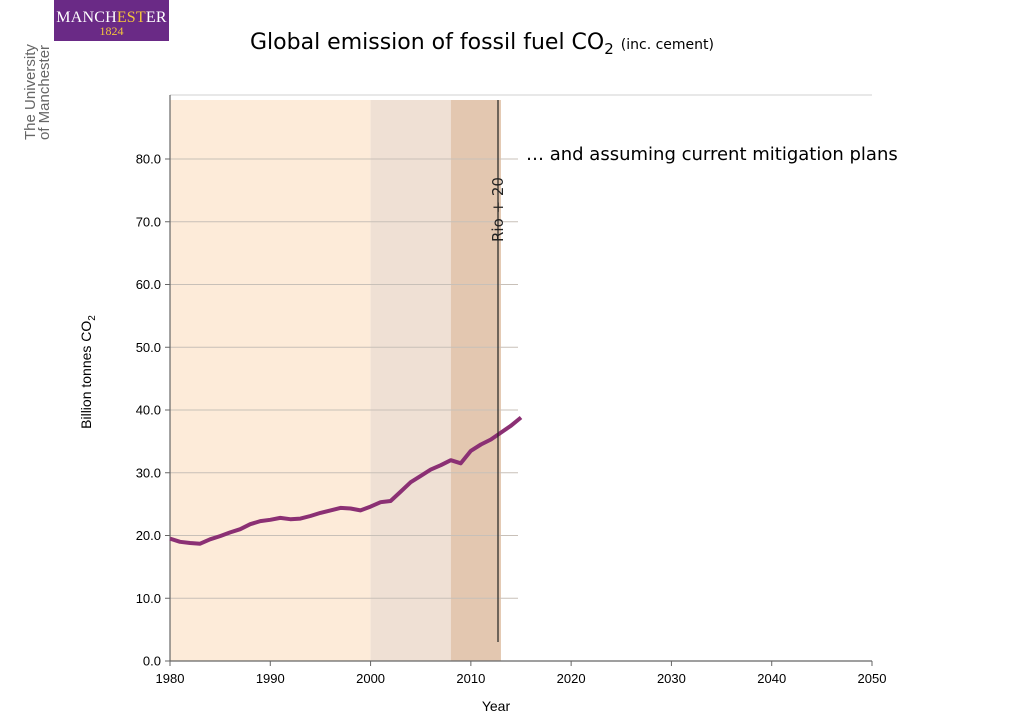 The image size is (1024, 724). I want to click on y-tick-label: 70.0, so click(148, 221).